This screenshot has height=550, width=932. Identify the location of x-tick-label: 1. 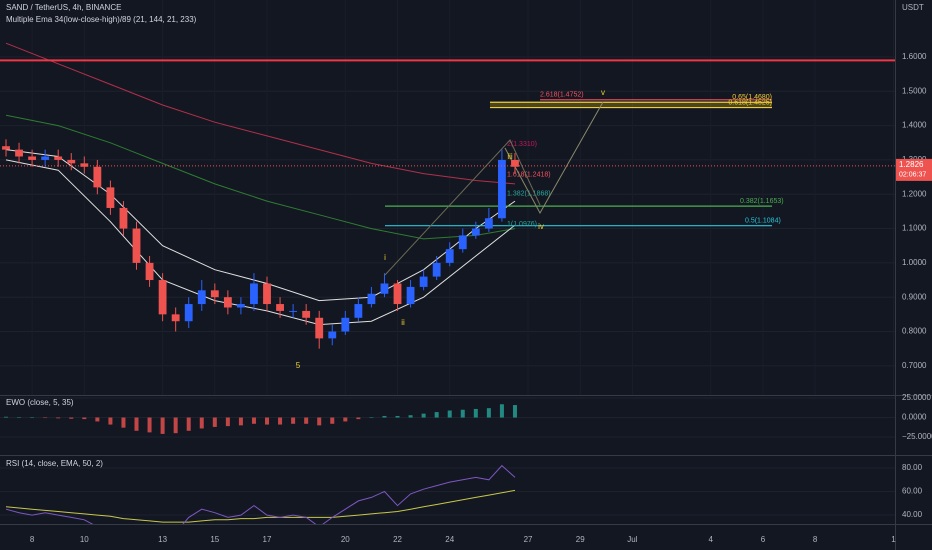
(893, 539).